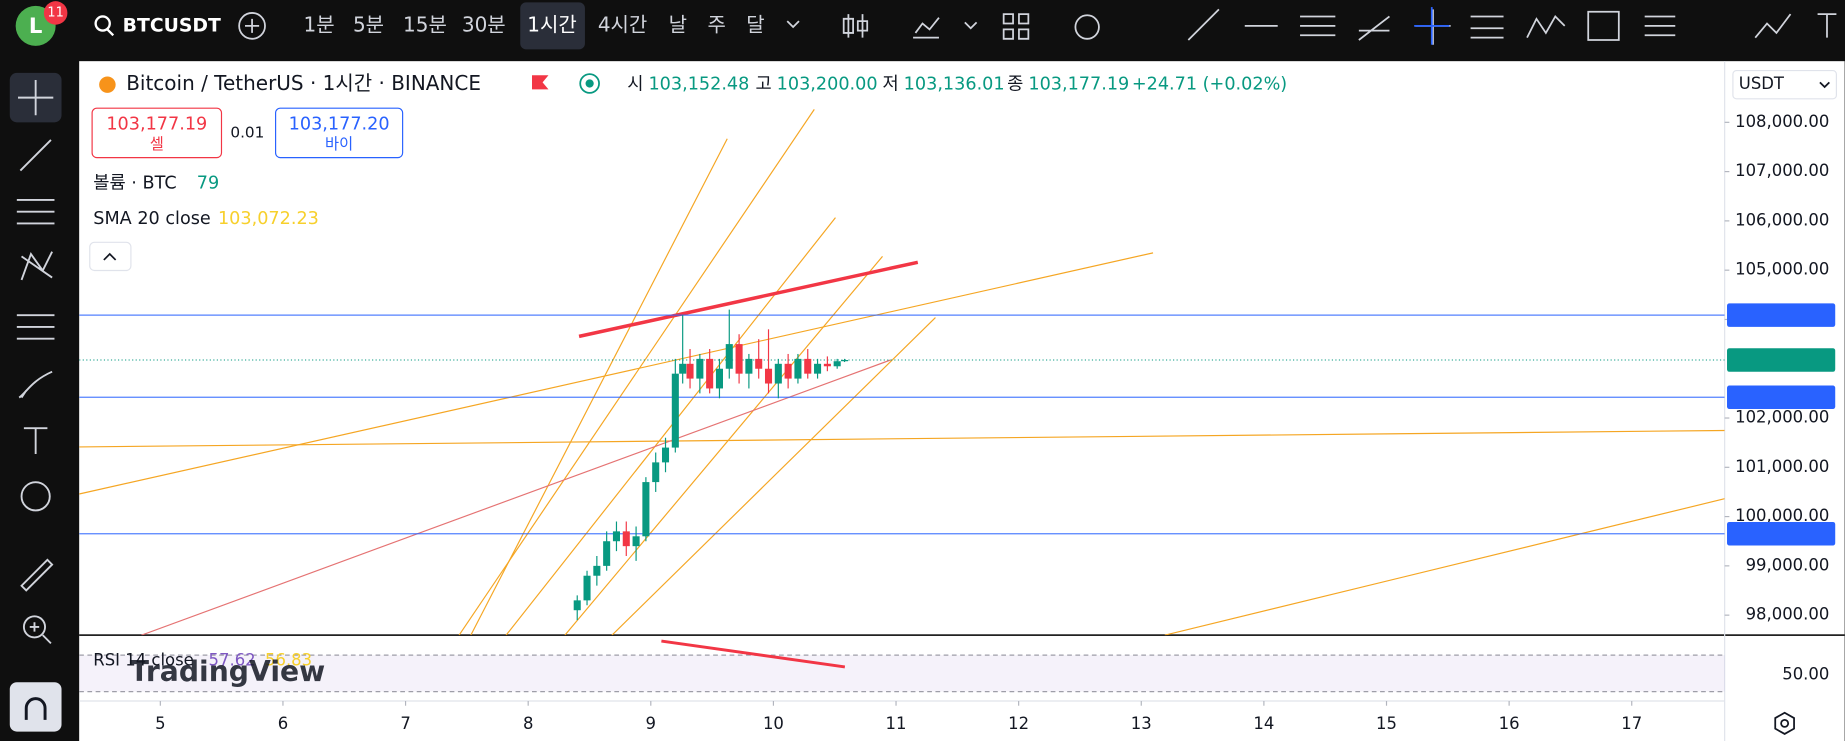  I want to click on fib-tool, so click(35, 212).